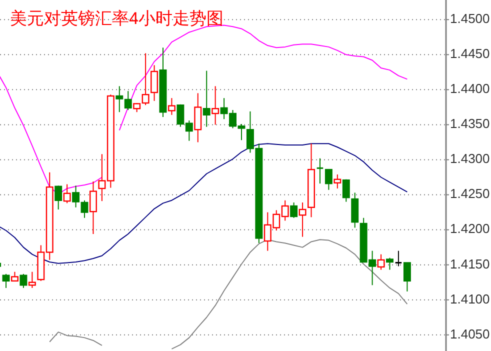  Describe the element at coordinates (470, 88) in the screenshot. I see `y-tick-label: 1.4400` at that location.